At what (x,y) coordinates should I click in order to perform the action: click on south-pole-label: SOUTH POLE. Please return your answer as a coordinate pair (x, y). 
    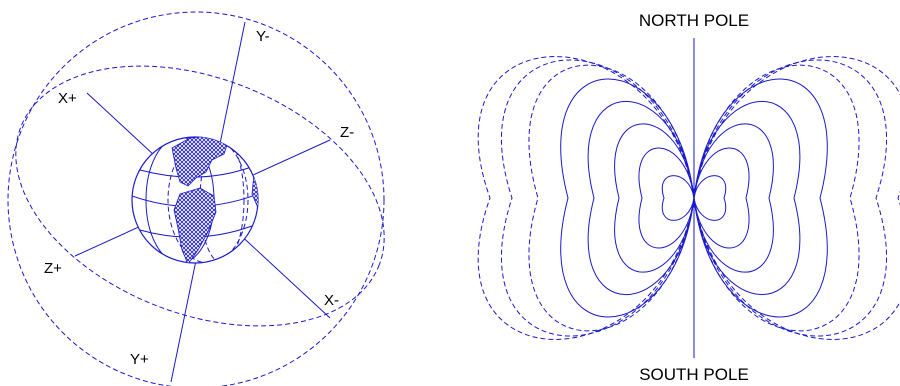
    Looking at the image, I should click on (694, 374).